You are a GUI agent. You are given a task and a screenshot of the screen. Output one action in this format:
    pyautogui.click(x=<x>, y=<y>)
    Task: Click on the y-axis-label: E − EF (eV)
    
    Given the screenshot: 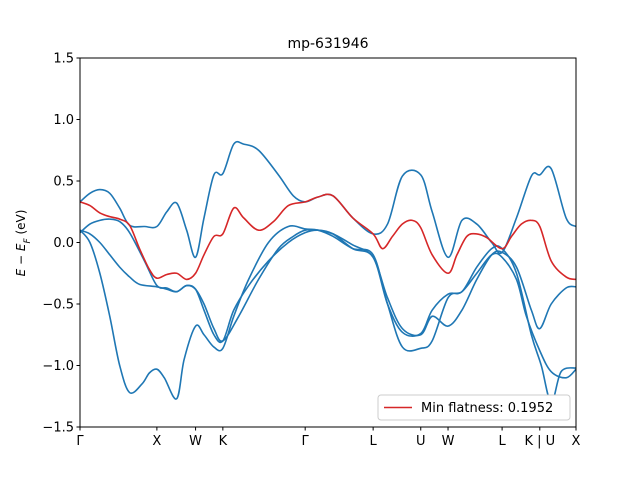 What is the action you would take?
    pyautogui.click(x=23, y=243)
    